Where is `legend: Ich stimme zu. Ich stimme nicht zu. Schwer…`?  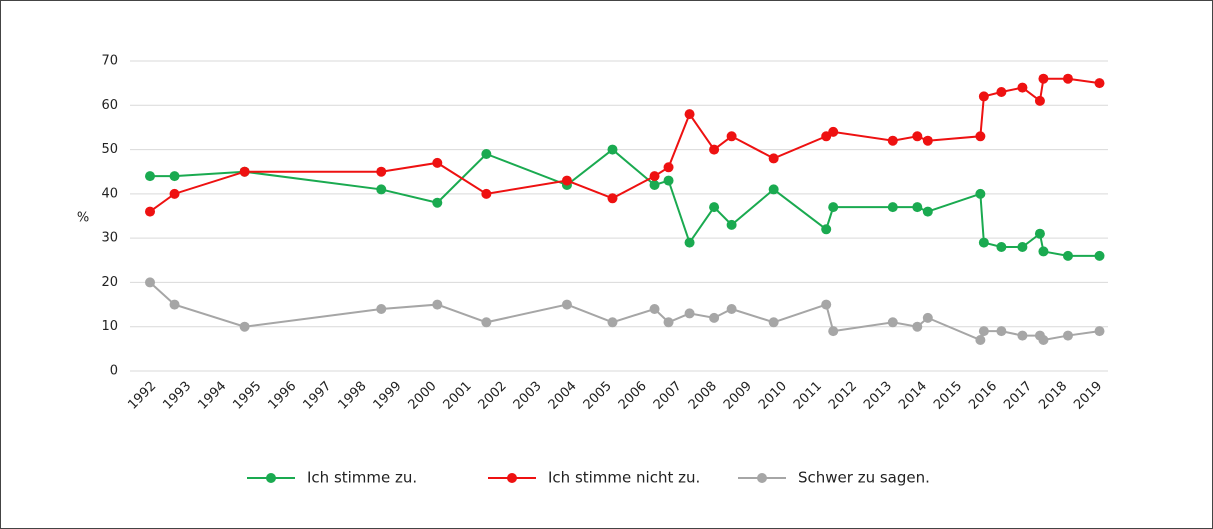 legend: Ich stimme zu. Ich stimme nicht zu. Schwer… is located at coordinates (588, 478).